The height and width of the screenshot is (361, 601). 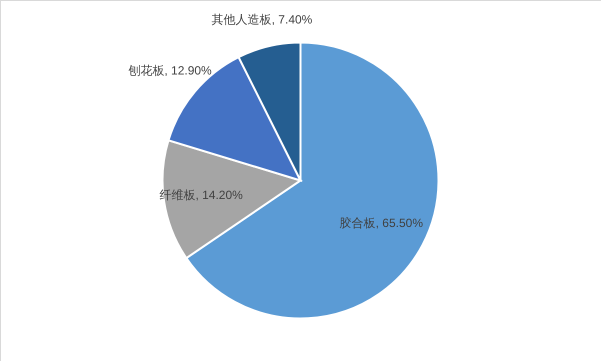 What do you see at coordinates (262, 19) in the screenshot?
I see `slice-label: 其他人造板, 7.40%` at bounding box center [262, 19].